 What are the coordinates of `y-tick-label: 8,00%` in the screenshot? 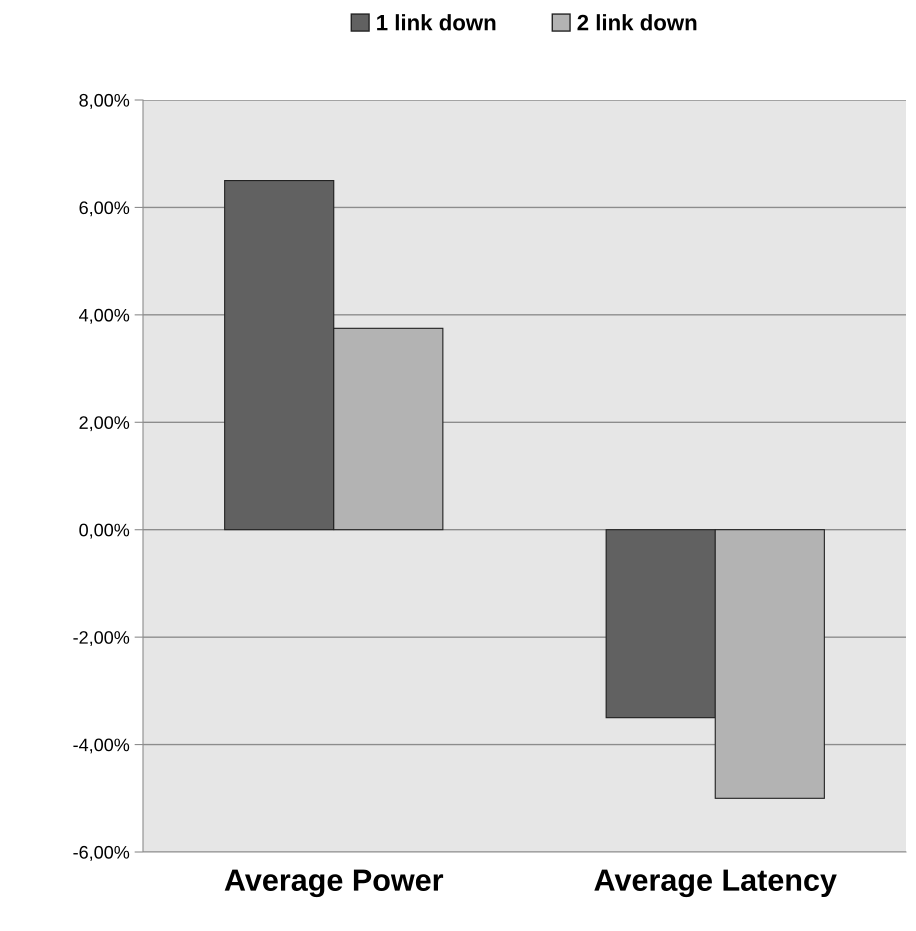 It's located at (104, 101).